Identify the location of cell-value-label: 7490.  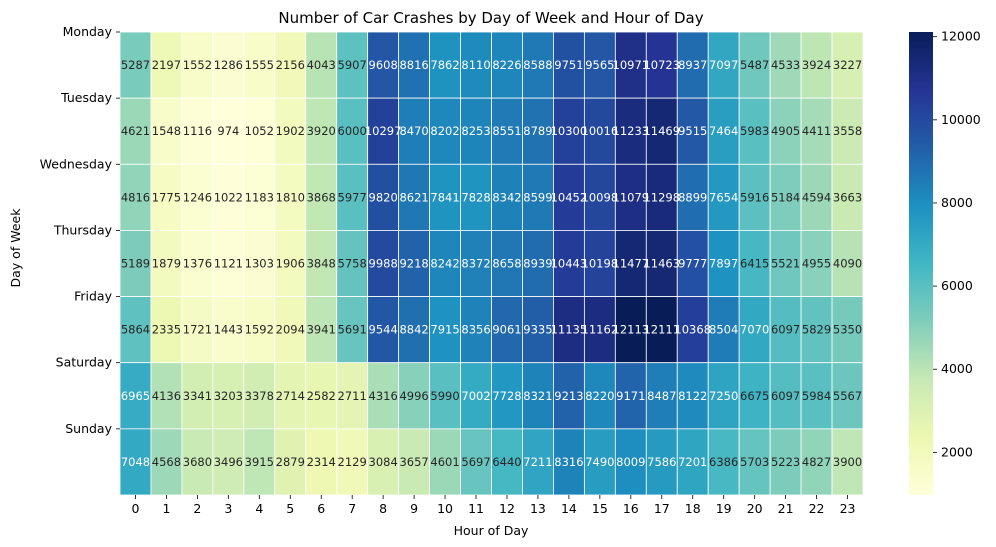
(599, 462).